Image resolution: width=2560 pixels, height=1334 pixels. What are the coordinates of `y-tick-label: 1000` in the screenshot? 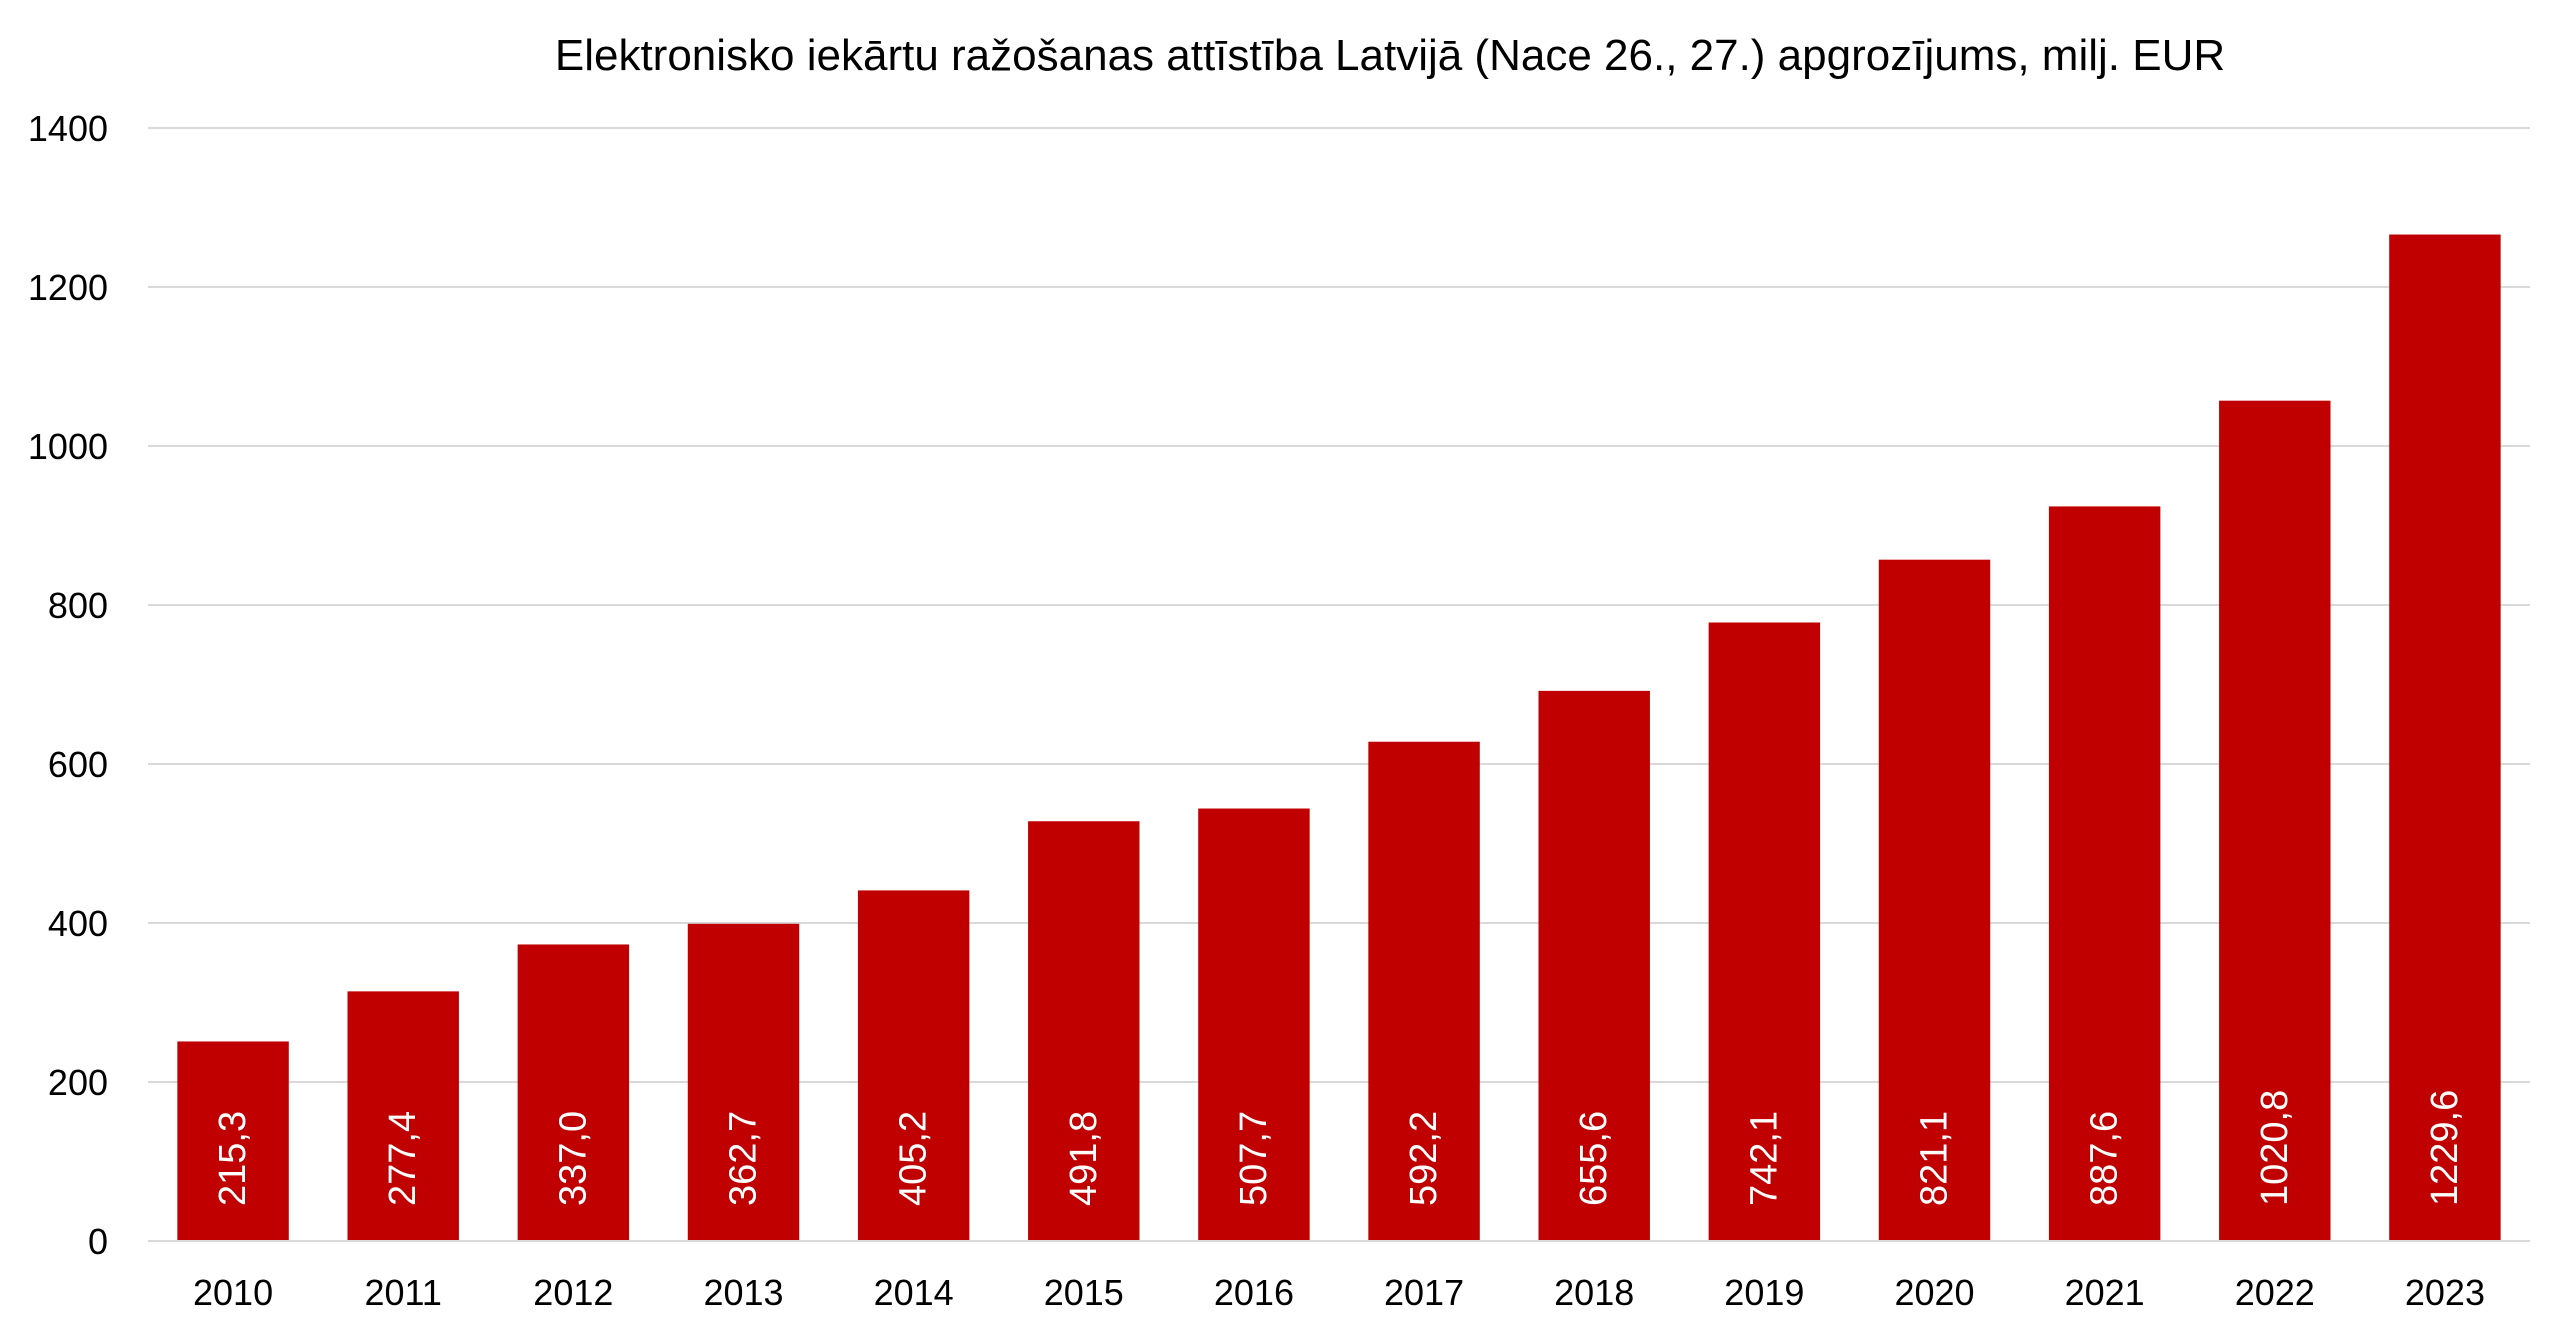 It's located at (68, 446).